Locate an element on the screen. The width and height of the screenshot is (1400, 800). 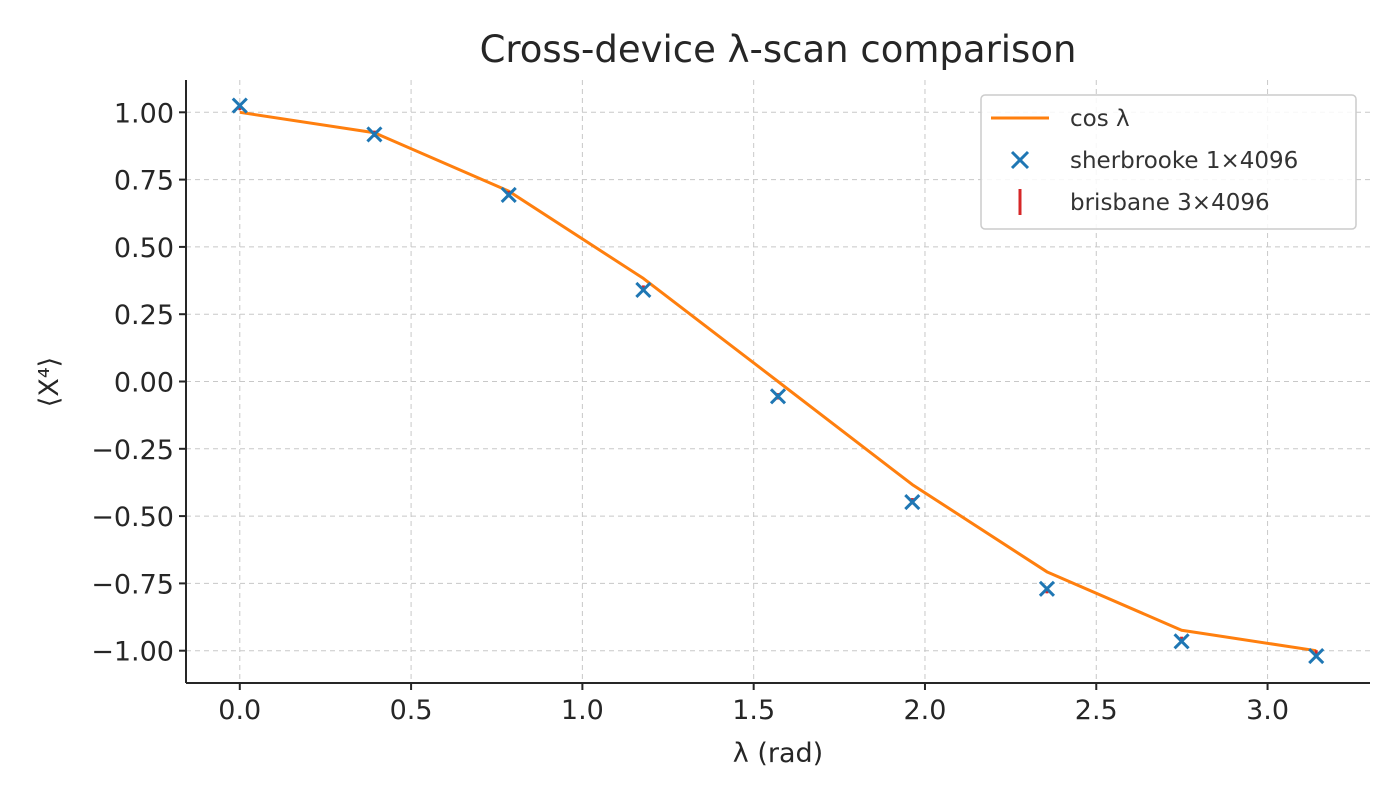
legend-swatch is located at coordinates (1020, 160).